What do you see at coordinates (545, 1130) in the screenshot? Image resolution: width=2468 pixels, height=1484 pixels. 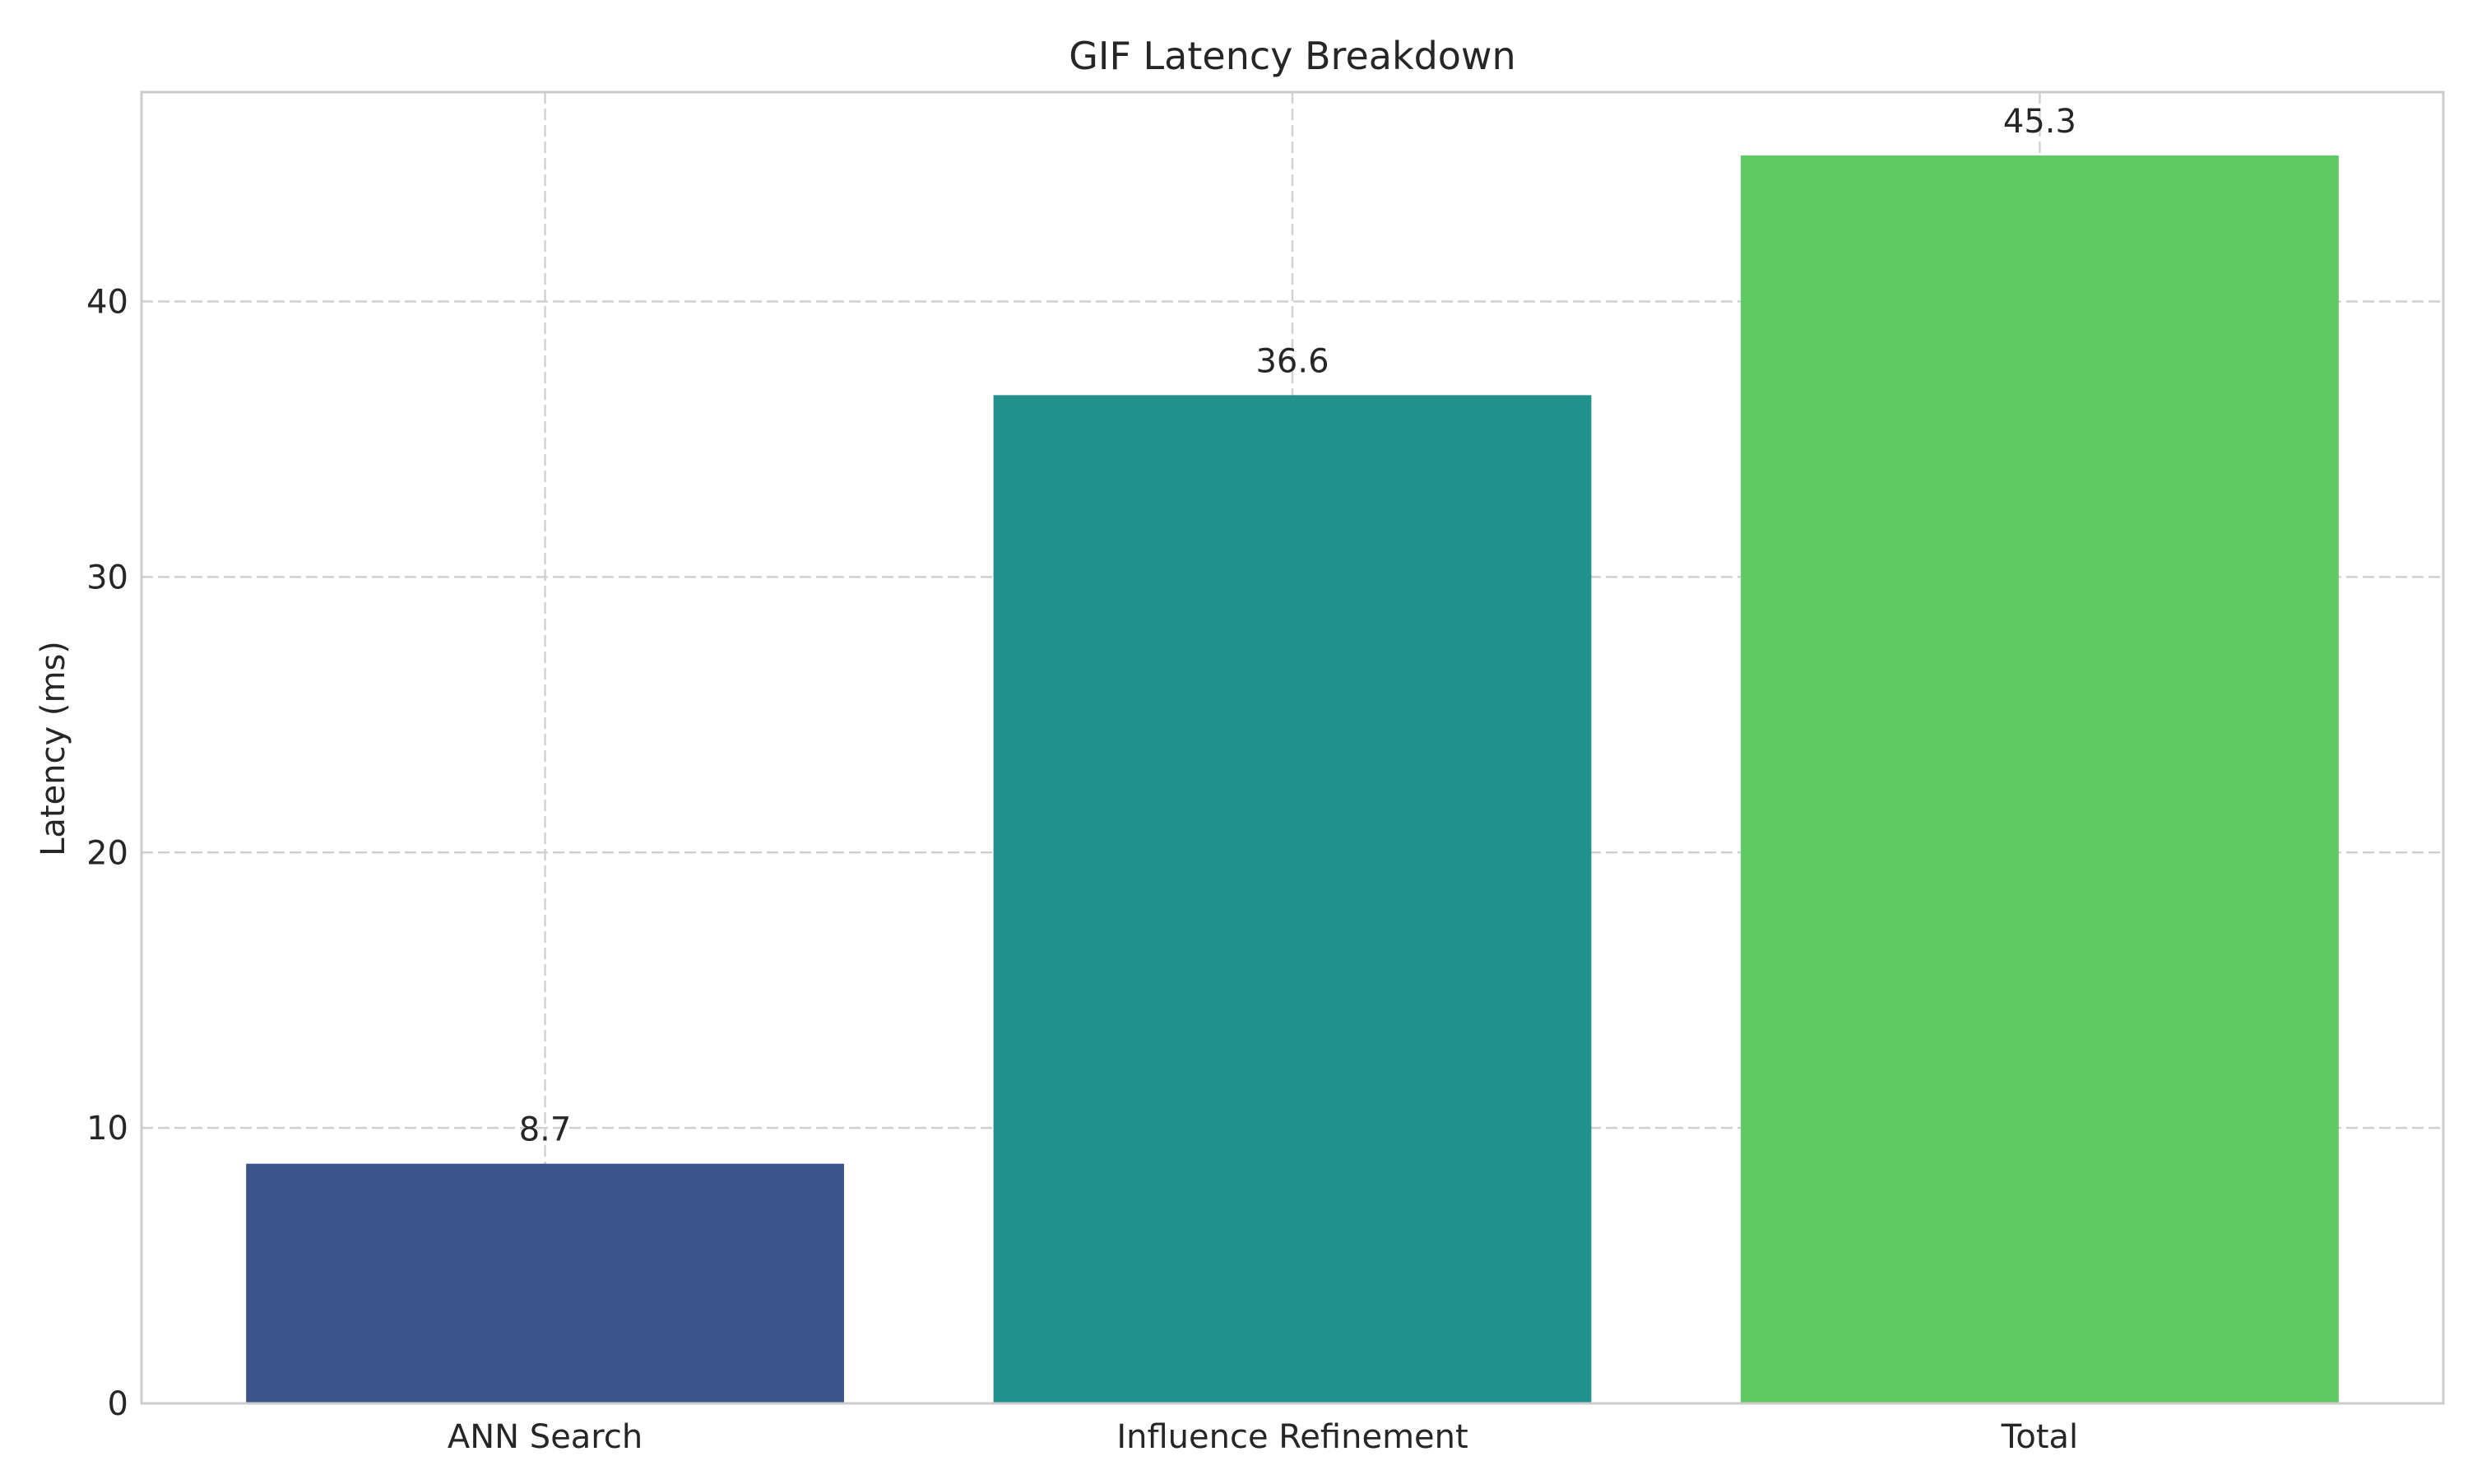 I see `bar-value-label: 8.7` at bounding box center [545, 1130].